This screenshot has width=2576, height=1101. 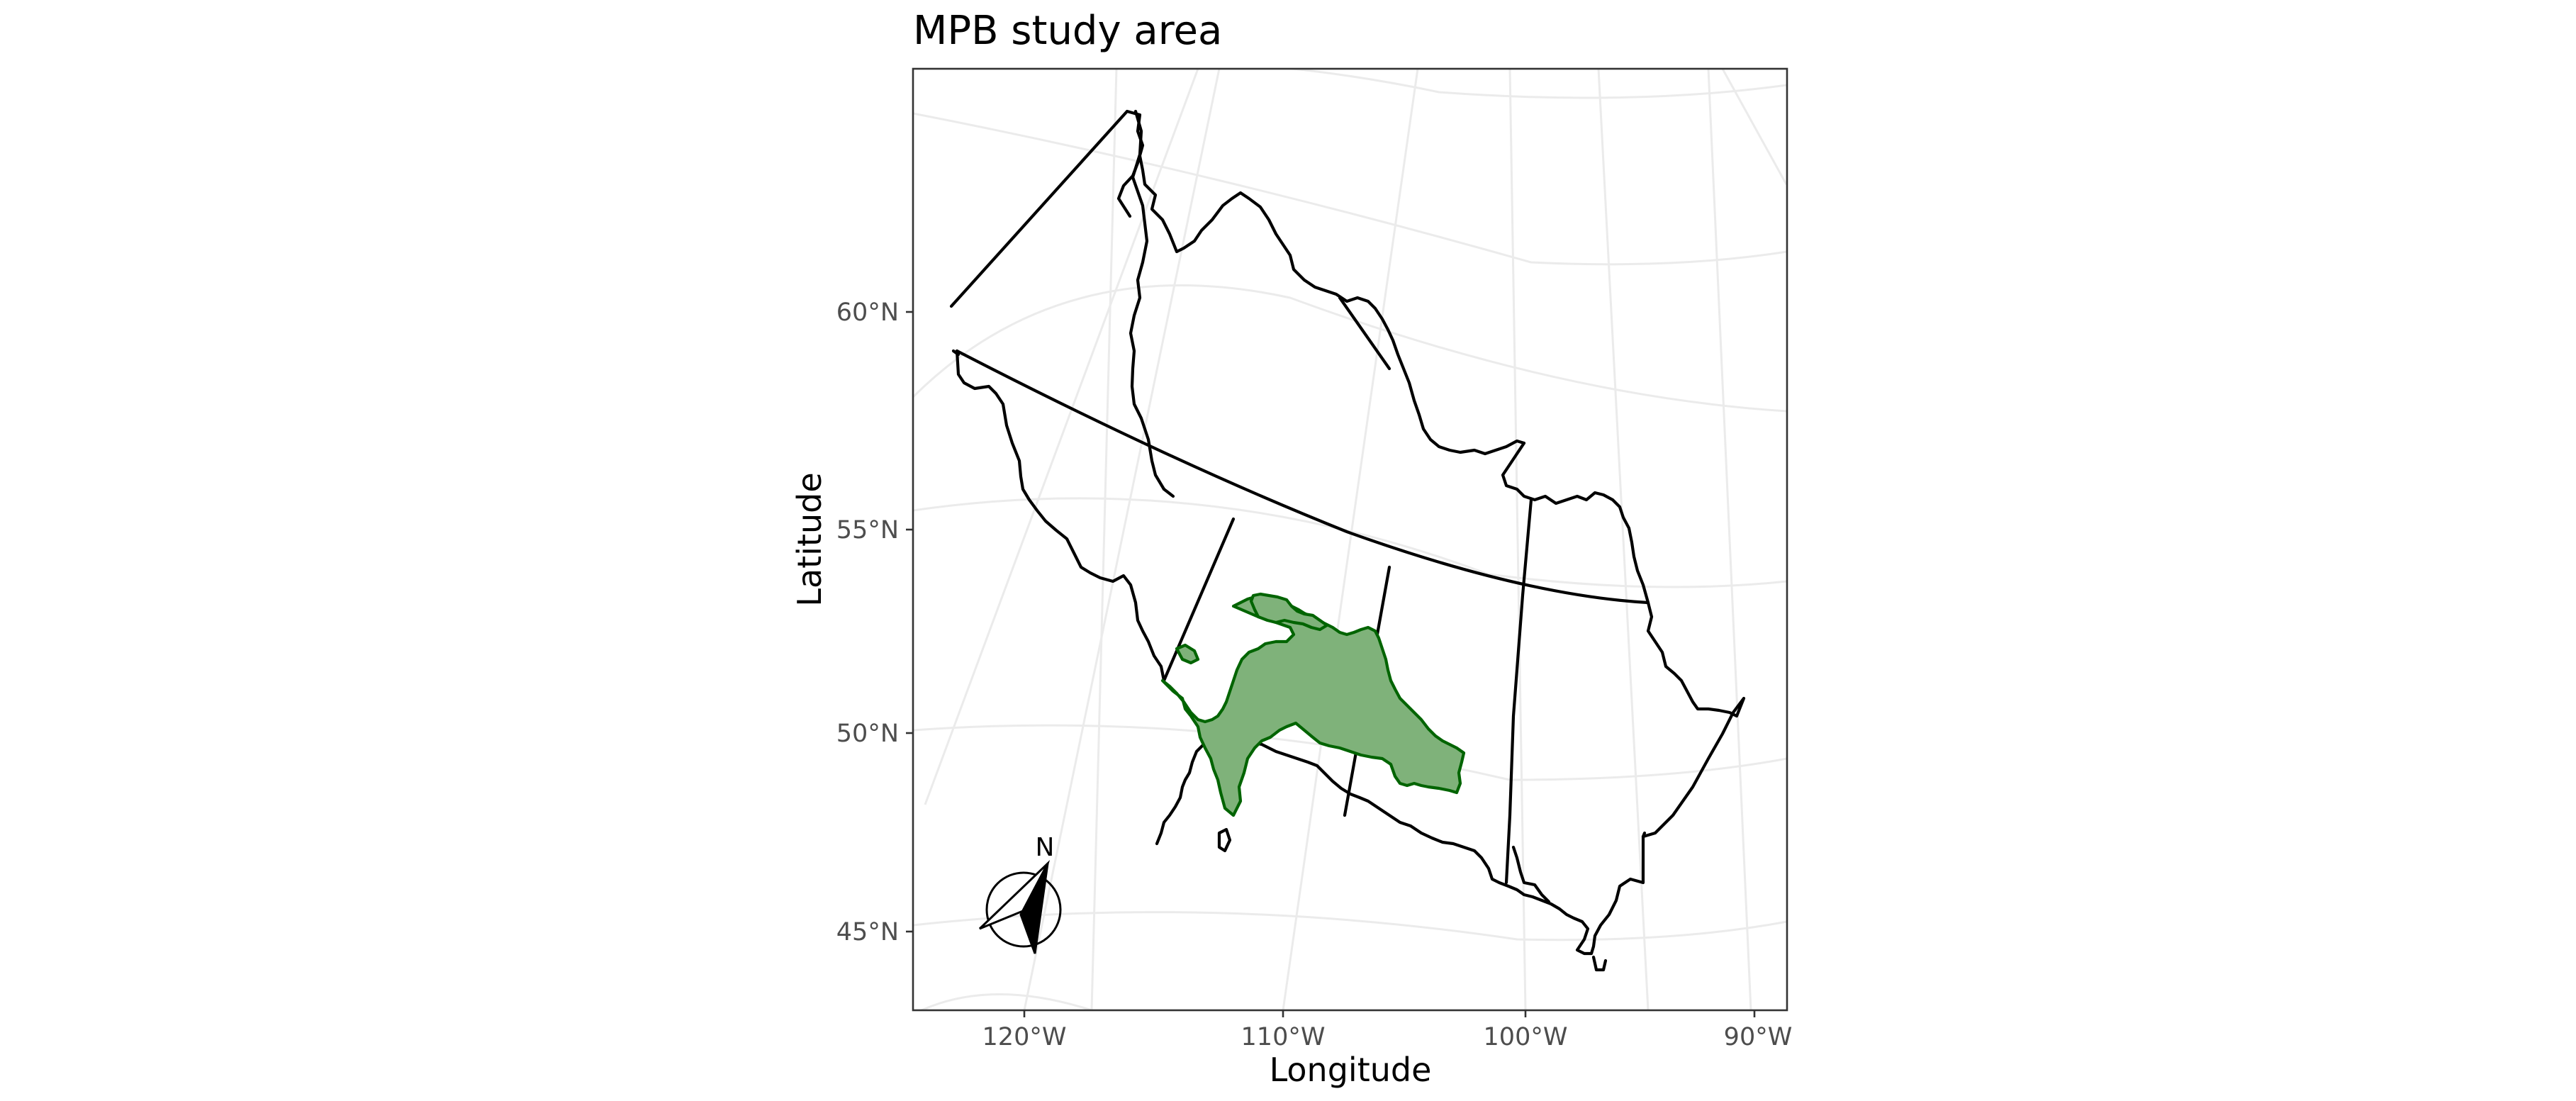 What do you see at coordinates (852, 622) in the screenshot?
I see `y-axis: 60°N 55°N 50°N 45°N Latitude` at bounding box center [852, 622].